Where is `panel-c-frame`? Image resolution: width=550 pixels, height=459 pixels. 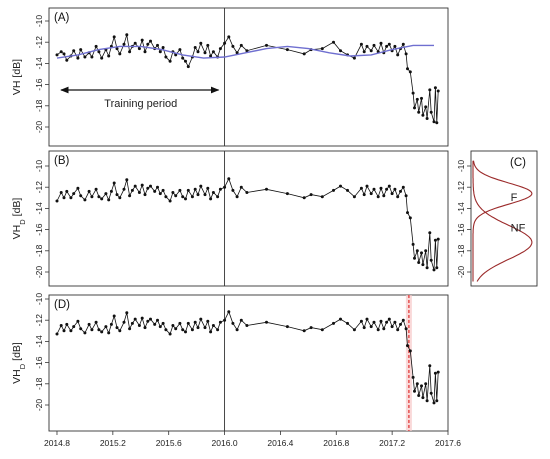
panel-c-frame is located at coordinates (504, 218).